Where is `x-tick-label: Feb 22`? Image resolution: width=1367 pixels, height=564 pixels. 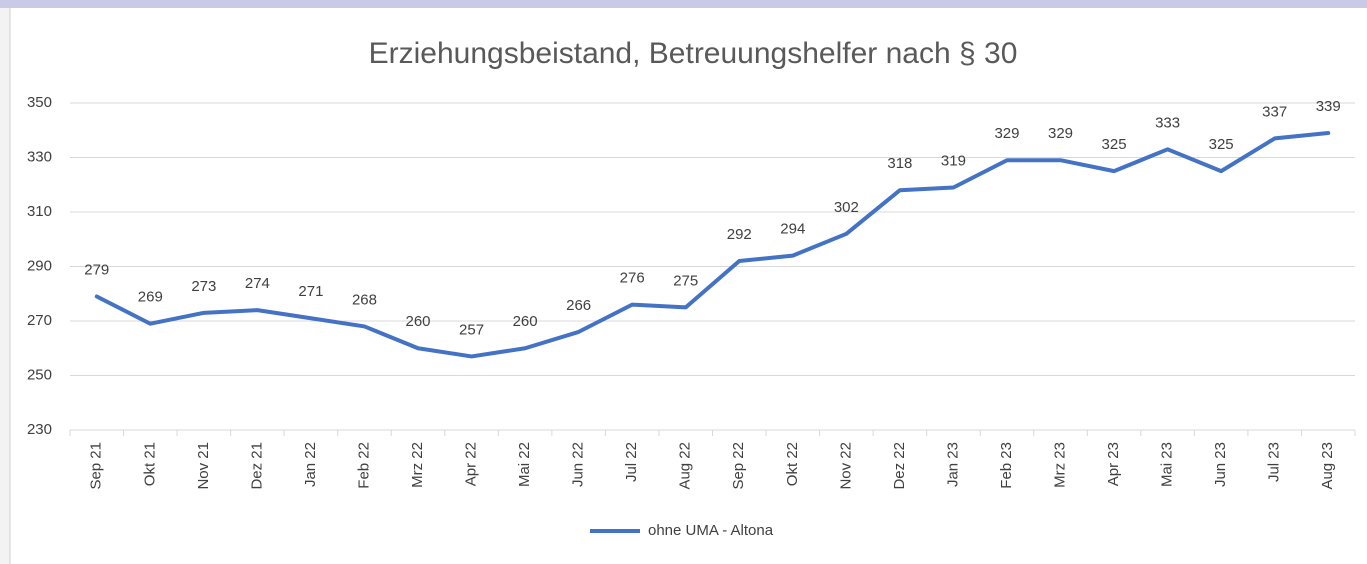
x-tick-label: Feb 22 is located at coordinates (363, 465).